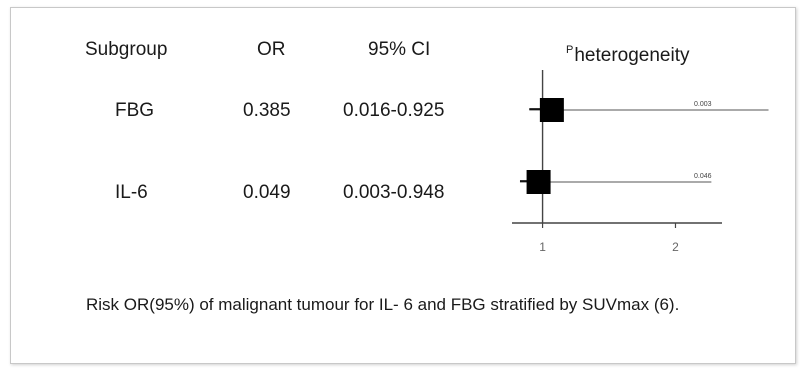  Describe the element at coordinates (135, 110) in the screenshot. I see `row-fbg-subgroup: FBG` at that location.